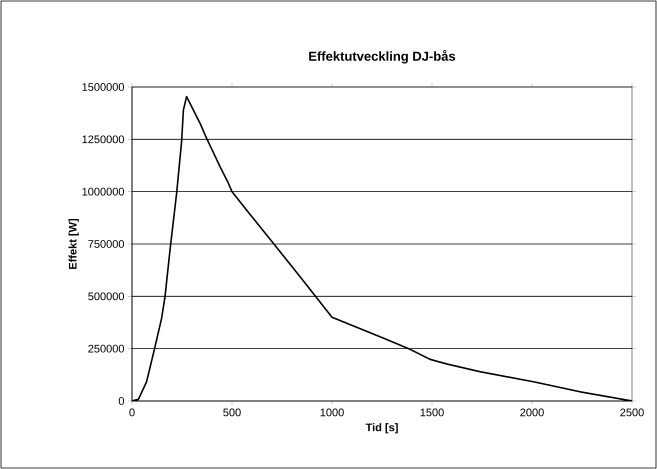 This screenshot has width=657, height=469. What do you see at coordinates (382, 428) in the screenshot?
I see `x-axis-title: Tid [s]` at bounding box center [382, 428].